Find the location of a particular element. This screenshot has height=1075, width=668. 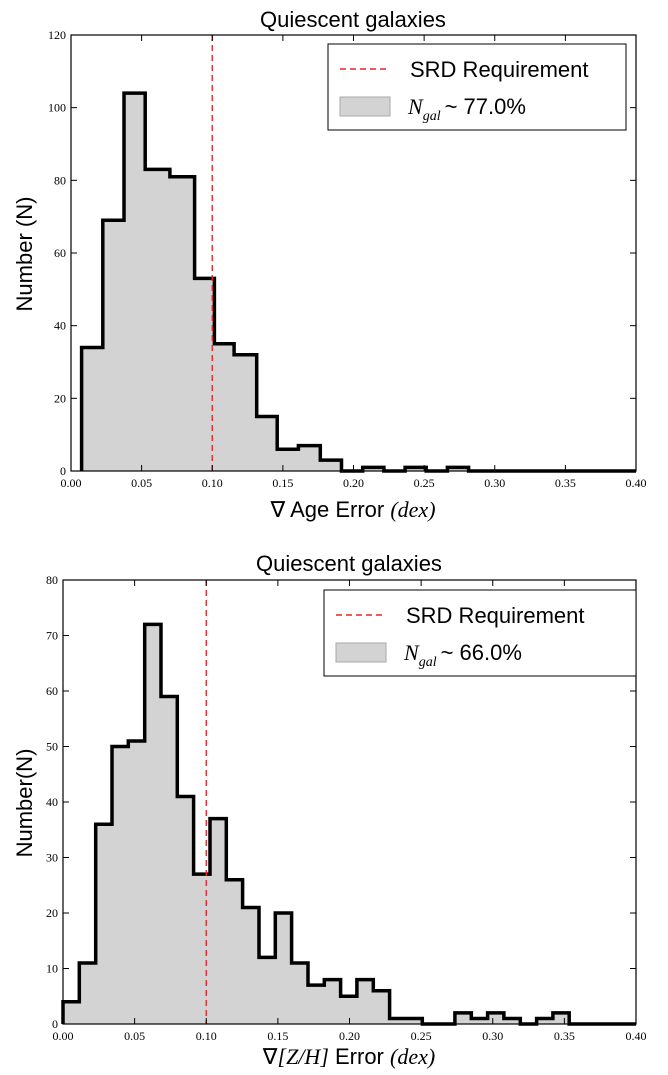

x-axis-label: ∇ Age Error (dex) is located at coordinates (352, 509).